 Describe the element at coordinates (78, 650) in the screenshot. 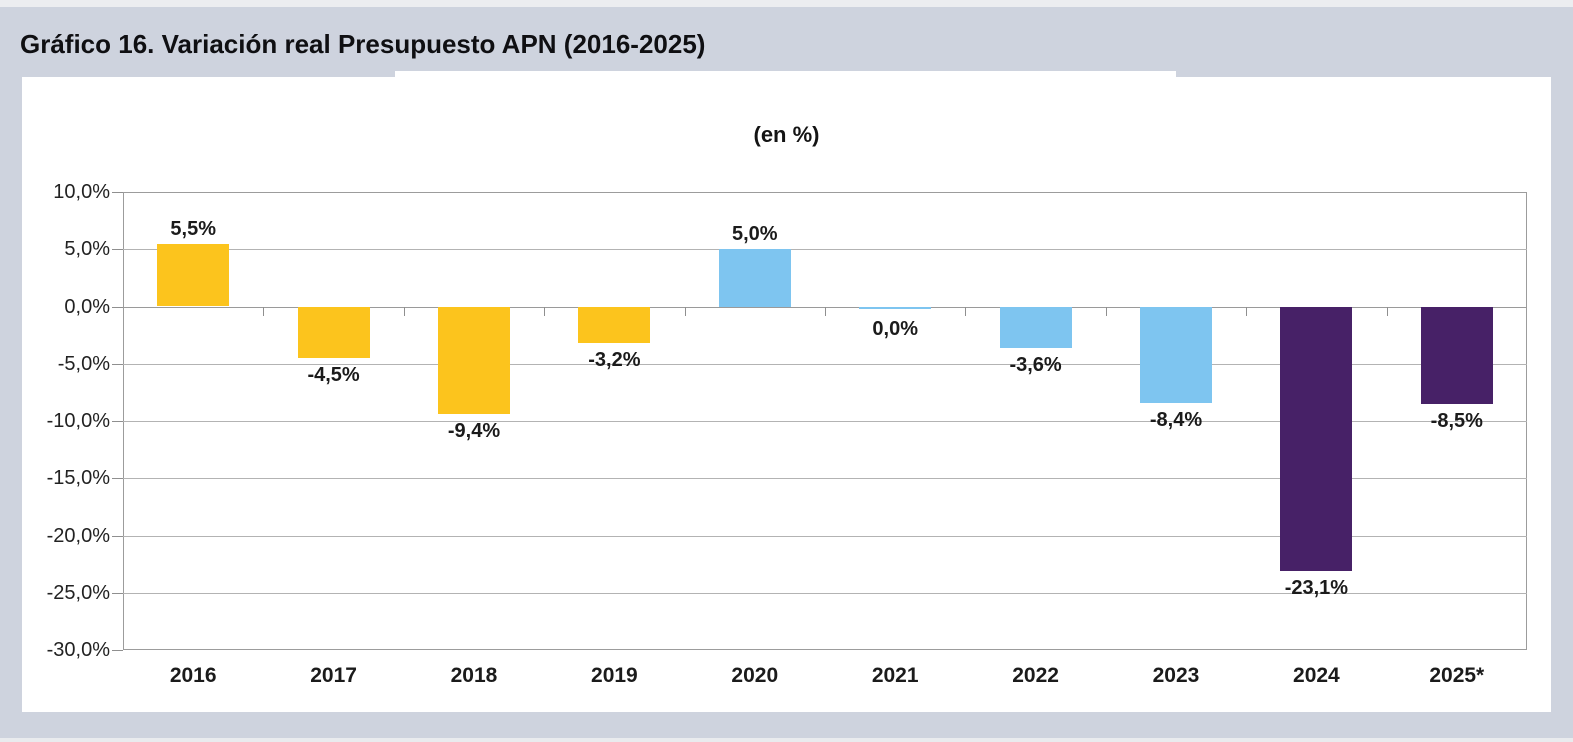

I see `y-axis-tick-label: -30,0%` at that location.